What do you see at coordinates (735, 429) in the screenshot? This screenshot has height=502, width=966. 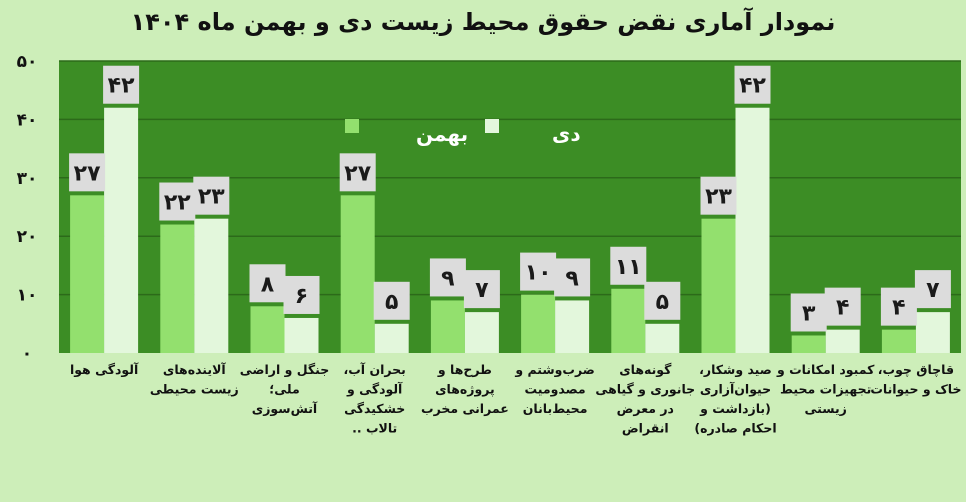 I see `category-label-line: احکام صادره)` at bounding box center [735, 429].